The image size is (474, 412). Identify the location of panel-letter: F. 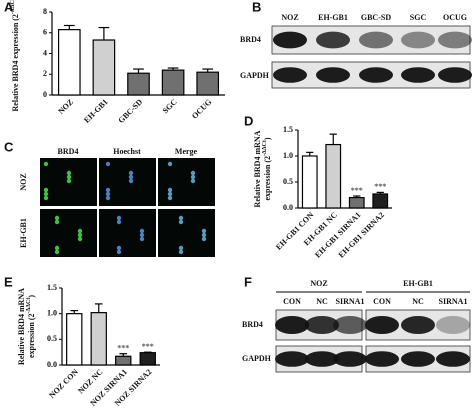
(248, 281).